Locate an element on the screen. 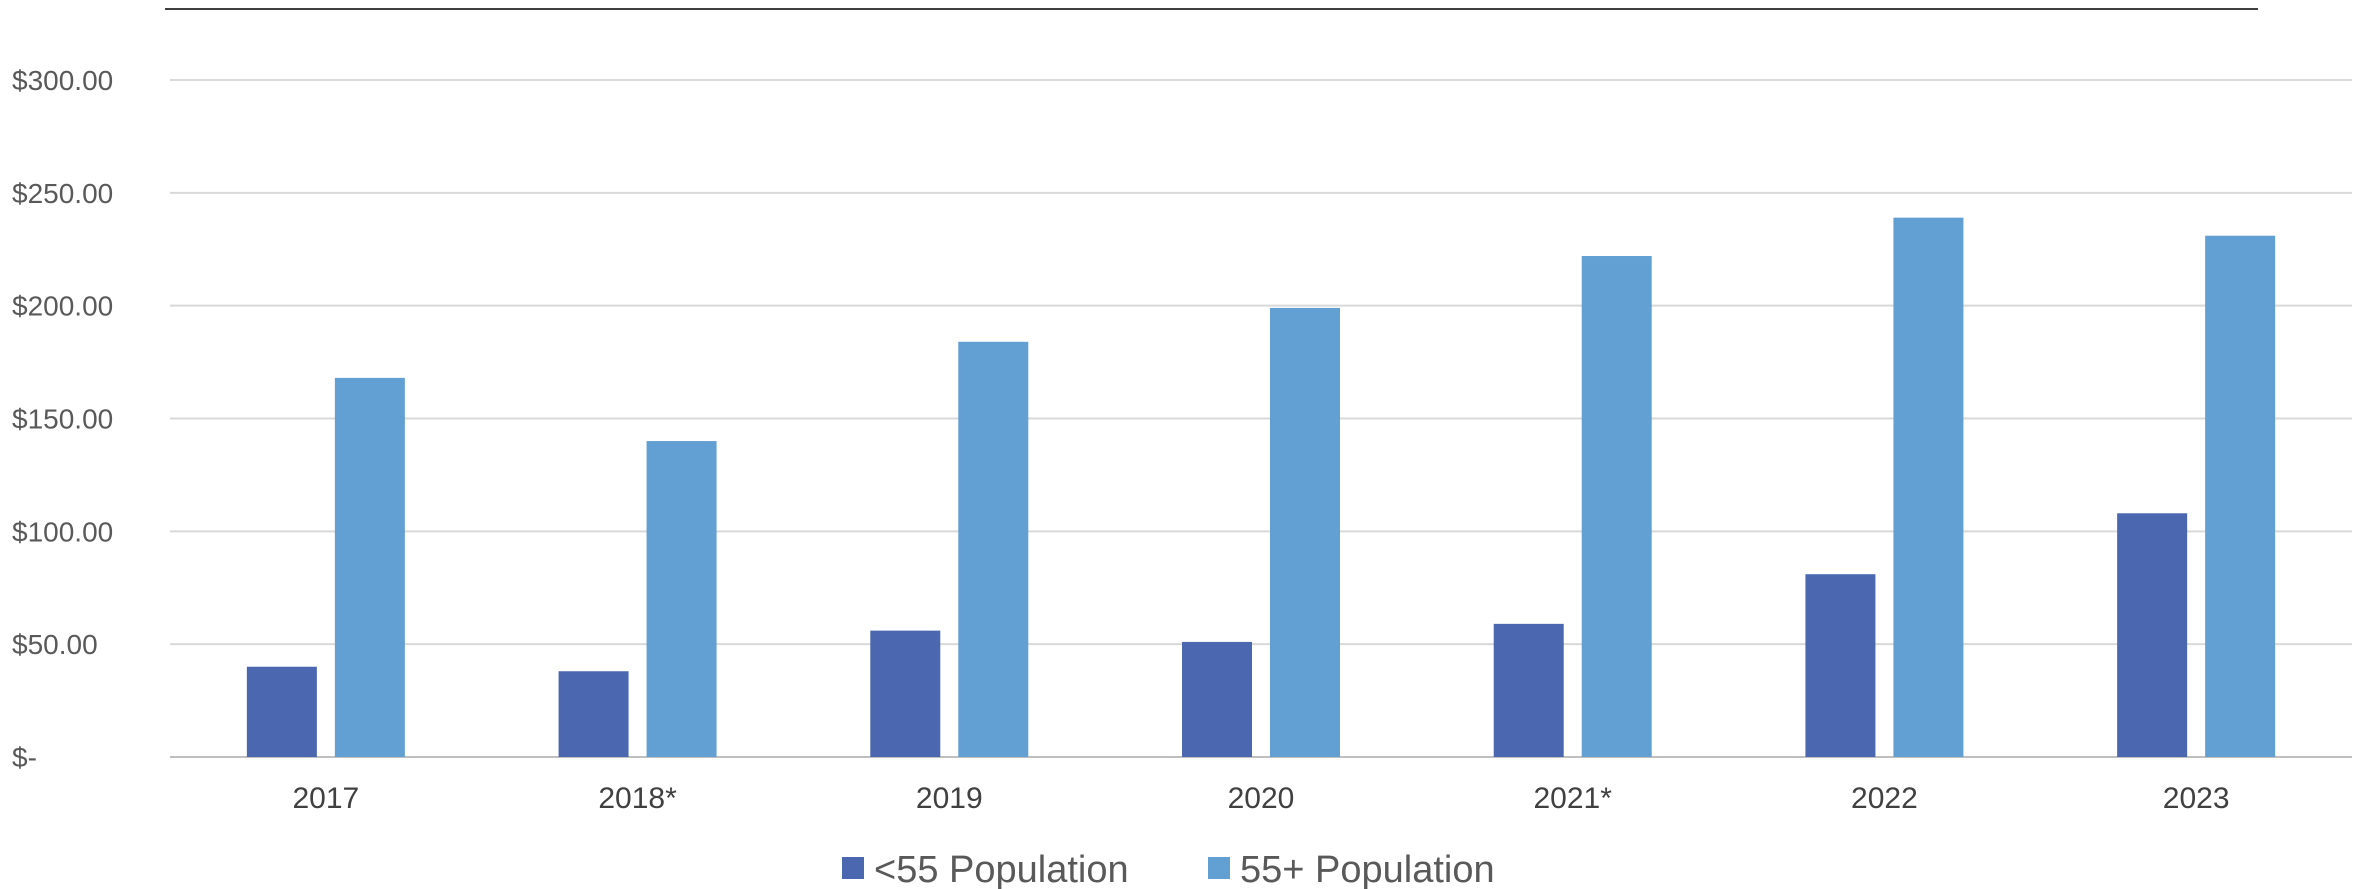  bar-under-55-2017 is located at coordinates (282, 712).